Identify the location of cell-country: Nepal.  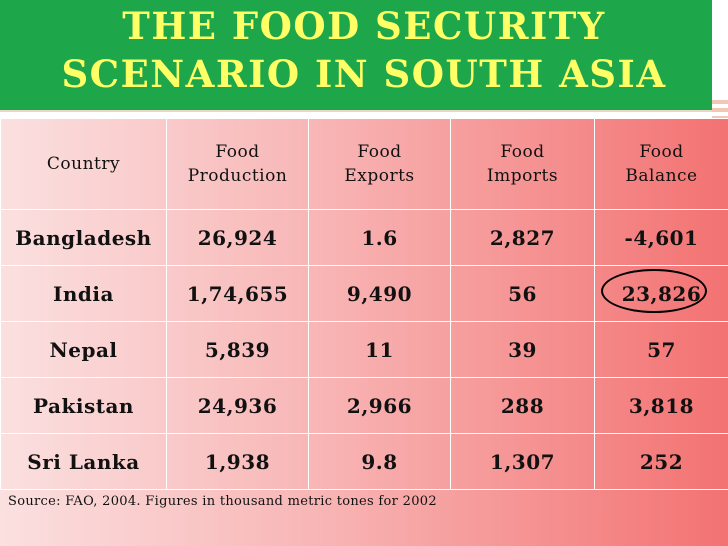
(83, 349).